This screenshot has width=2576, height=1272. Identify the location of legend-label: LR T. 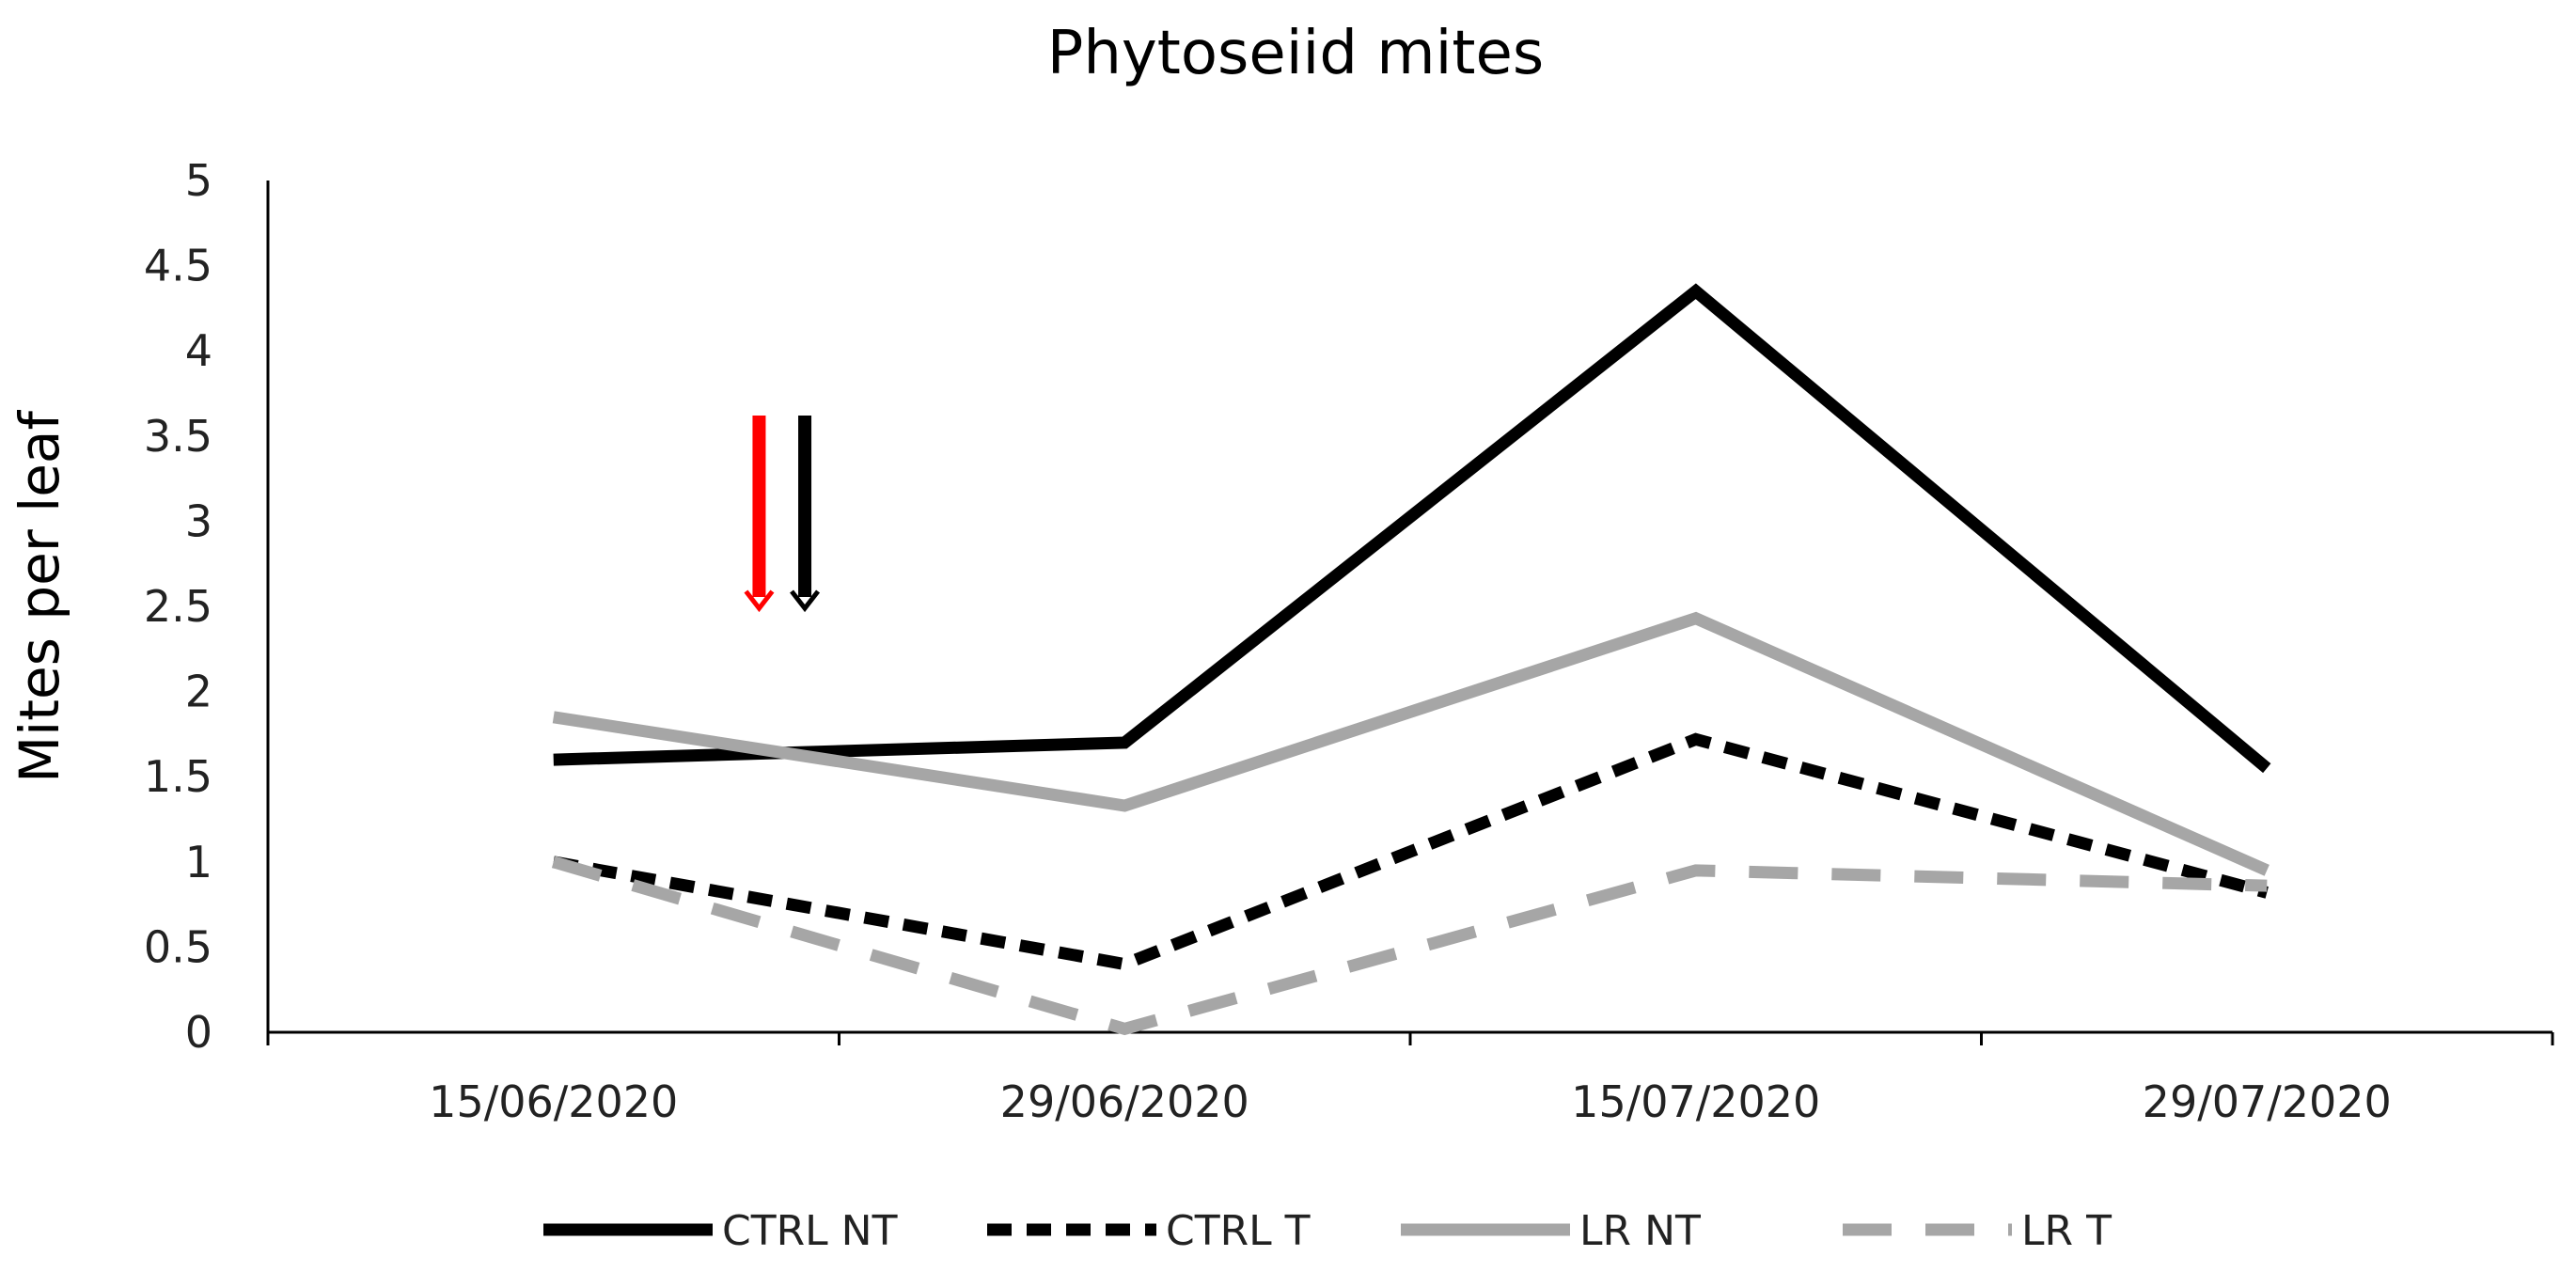
(2067, 1231).